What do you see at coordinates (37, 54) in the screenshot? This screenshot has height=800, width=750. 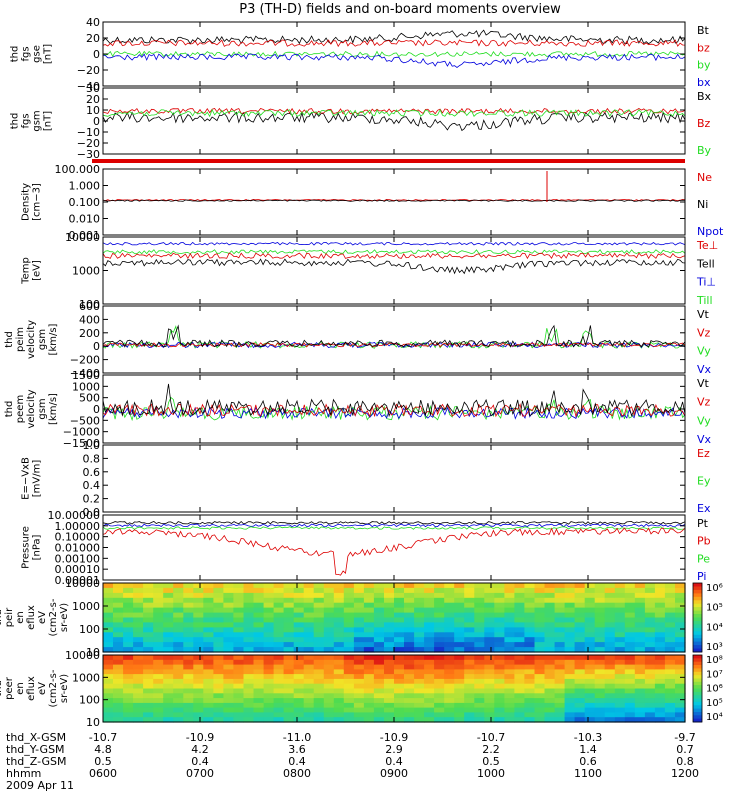 I see `y-axis-label-line: gse` at bounding box center [37, 54].